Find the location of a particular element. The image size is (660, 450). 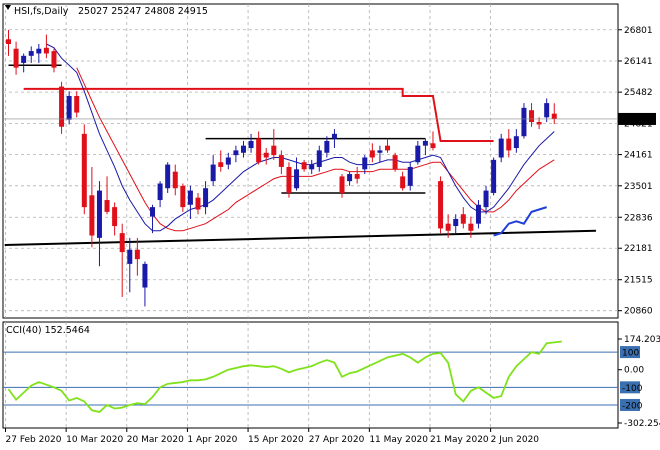

cci-tick-label: -100 is located at coordinates (632, 389).